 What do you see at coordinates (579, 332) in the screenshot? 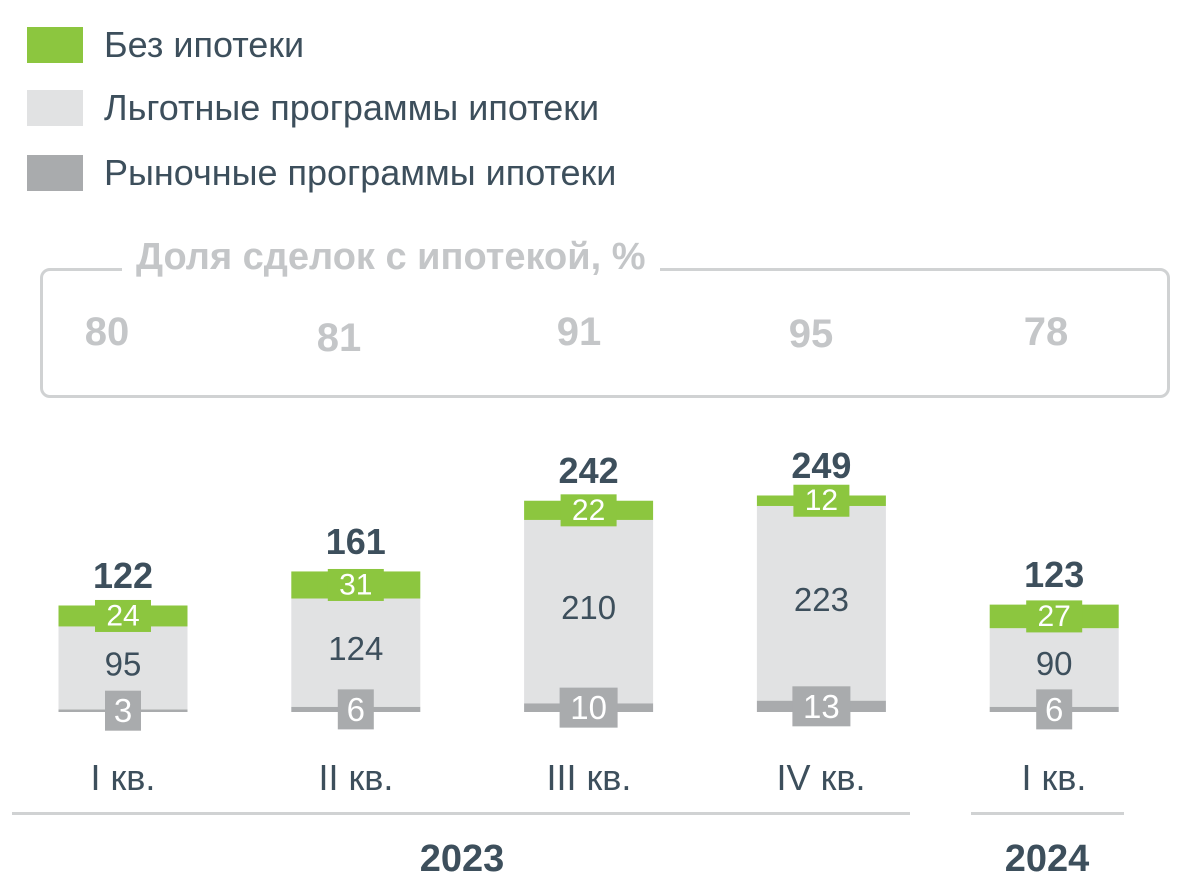
I see `mortgage-share-value: 91` at bounding box center [579, 332].